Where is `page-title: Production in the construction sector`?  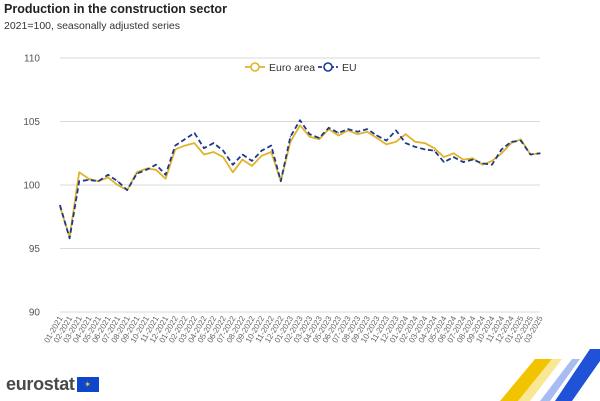 page-title: Production in the construction sector is located at coordinates (115, 9).